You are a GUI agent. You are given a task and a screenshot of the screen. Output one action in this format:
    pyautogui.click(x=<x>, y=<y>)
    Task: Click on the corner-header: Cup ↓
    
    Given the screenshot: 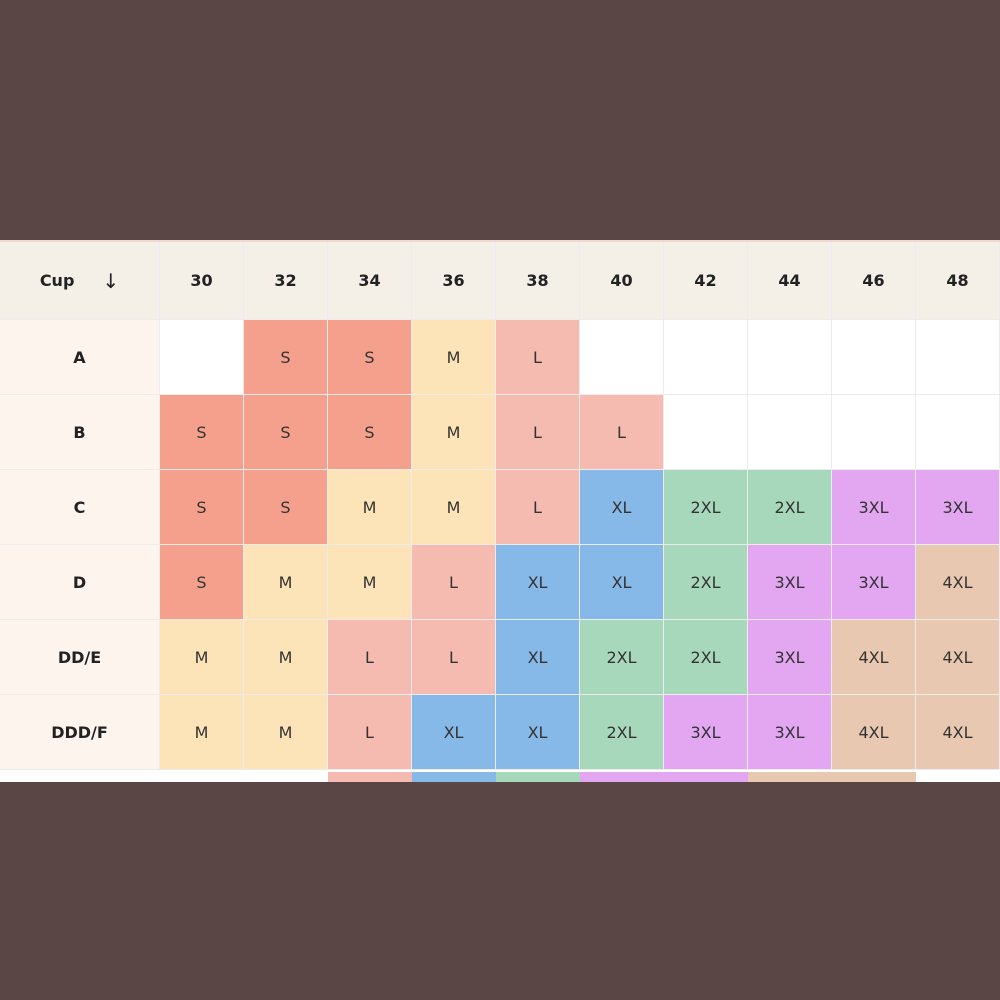 What is the action you would take?
    pyautogui.click(x=80, y=281)
    